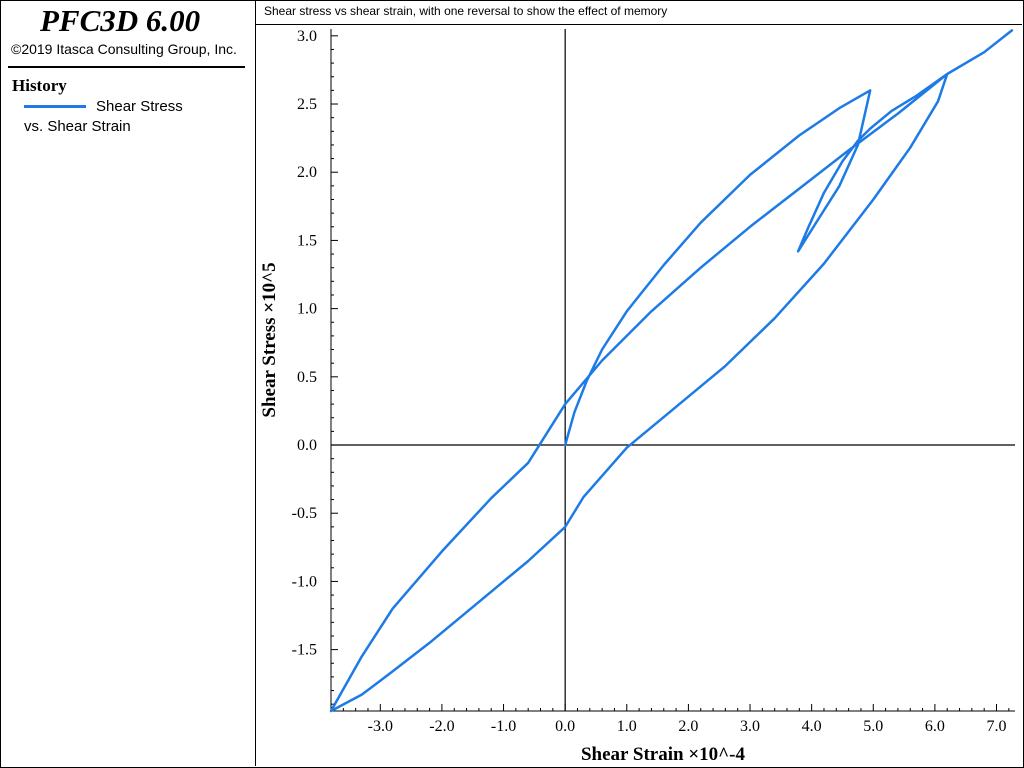 This screenshot has height=768, width=1024. What do you see at coordinates (304, 513) in the screenshot?
I see `y-tick-label: -0.5` at bounding box center [304, 513].